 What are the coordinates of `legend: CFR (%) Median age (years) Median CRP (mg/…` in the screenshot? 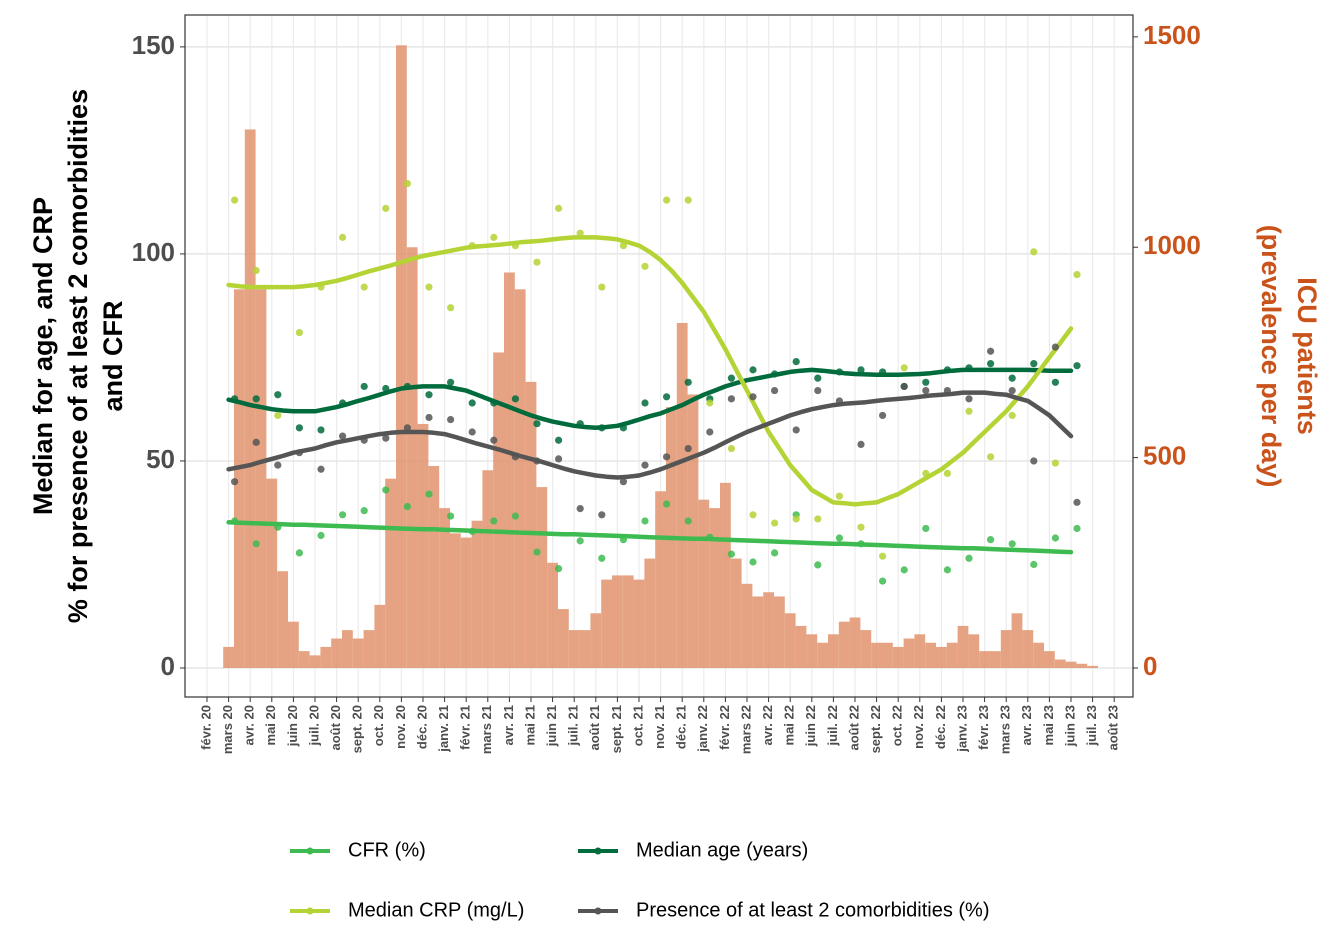 It's located at (640, 880).